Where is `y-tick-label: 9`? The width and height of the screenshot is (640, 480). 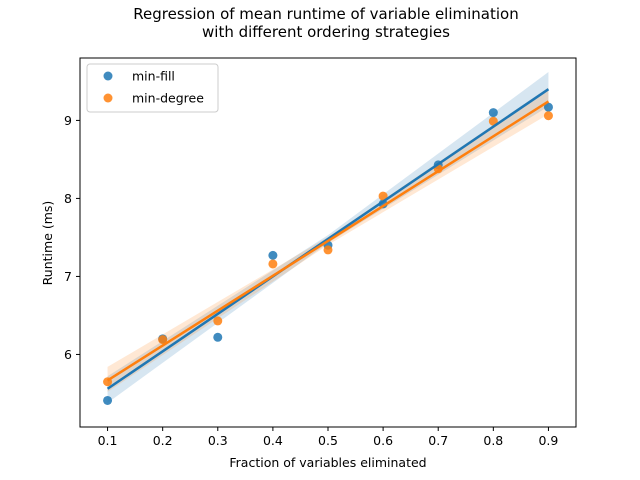 y-tick-label: 9 is located at coordinates (68, 120).